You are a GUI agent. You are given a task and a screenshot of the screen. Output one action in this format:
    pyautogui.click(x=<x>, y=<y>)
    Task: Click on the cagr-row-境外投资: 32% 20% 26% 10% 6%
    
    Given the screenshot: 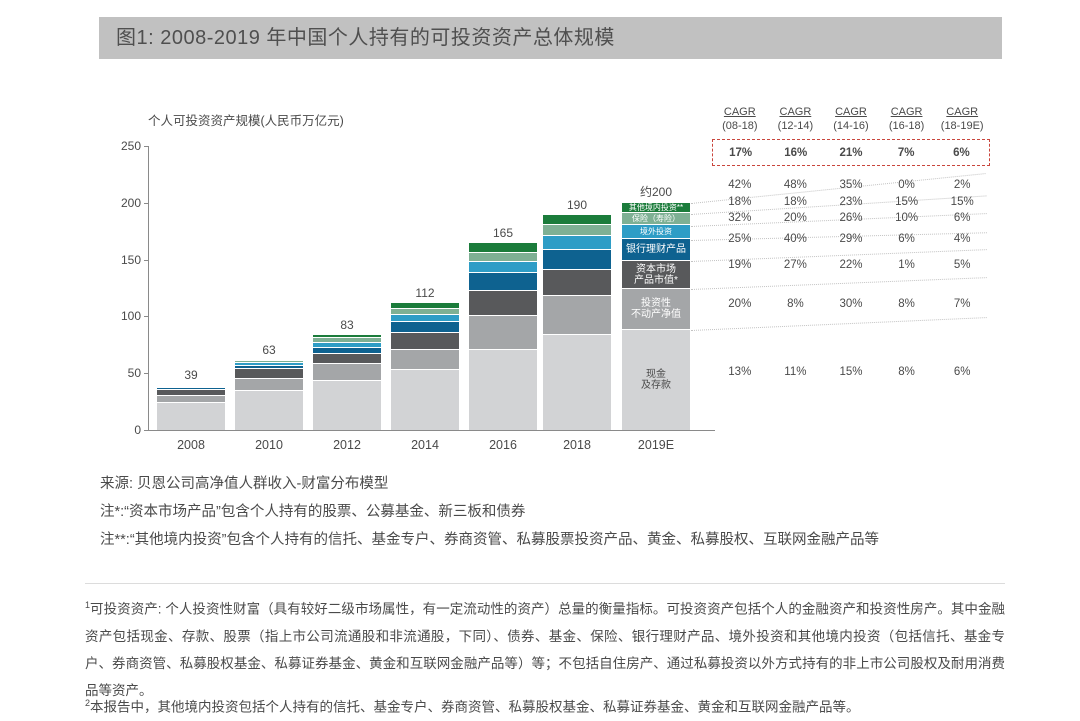 What is the action you would take?
    pyautogui.click(x=851, y=218)
    